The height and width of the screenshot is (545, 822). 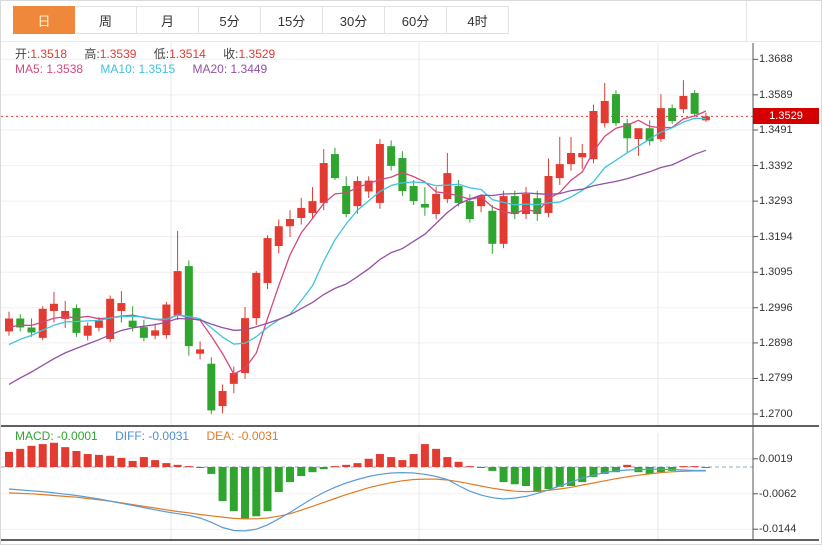 I want to click on tab-15min: 15分, so click(x=292, y=20).